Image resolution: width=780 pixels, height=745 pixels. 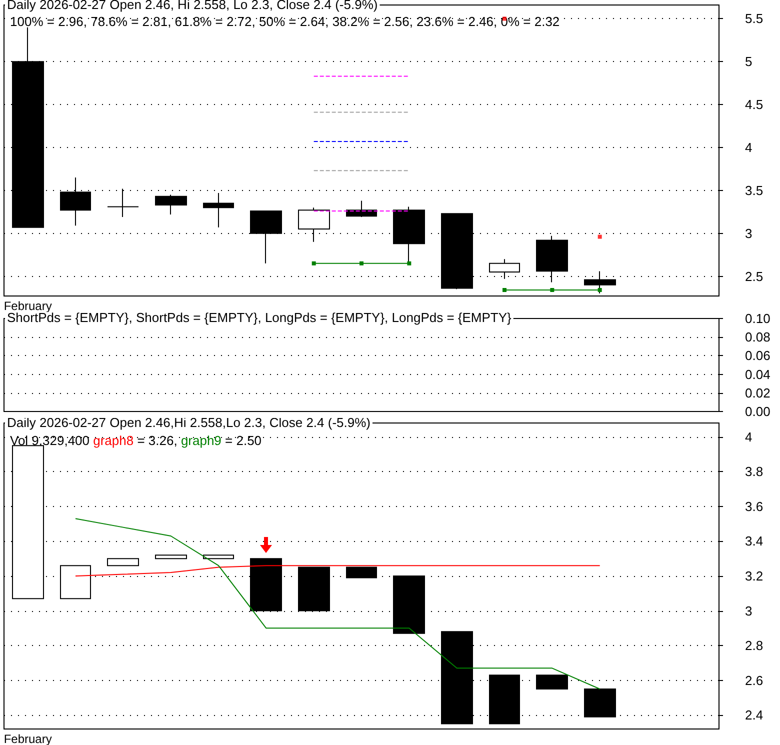 I want to click on y-tick-label: 3.4, so click(x=754, y=541).